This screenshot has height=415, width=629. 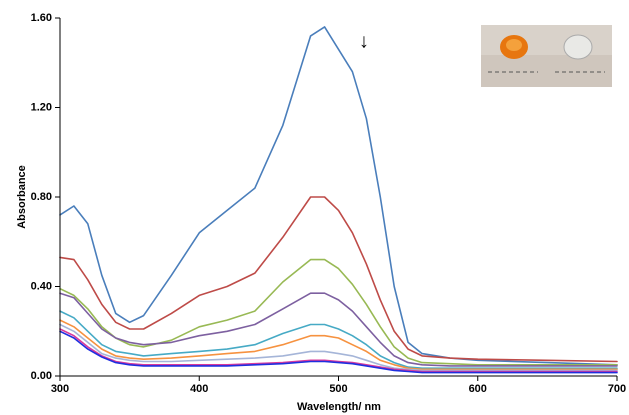 What do you see at coordinates (578, 47) in the screenshot?
I see `clear-vial` at bounding box center [578, 47].